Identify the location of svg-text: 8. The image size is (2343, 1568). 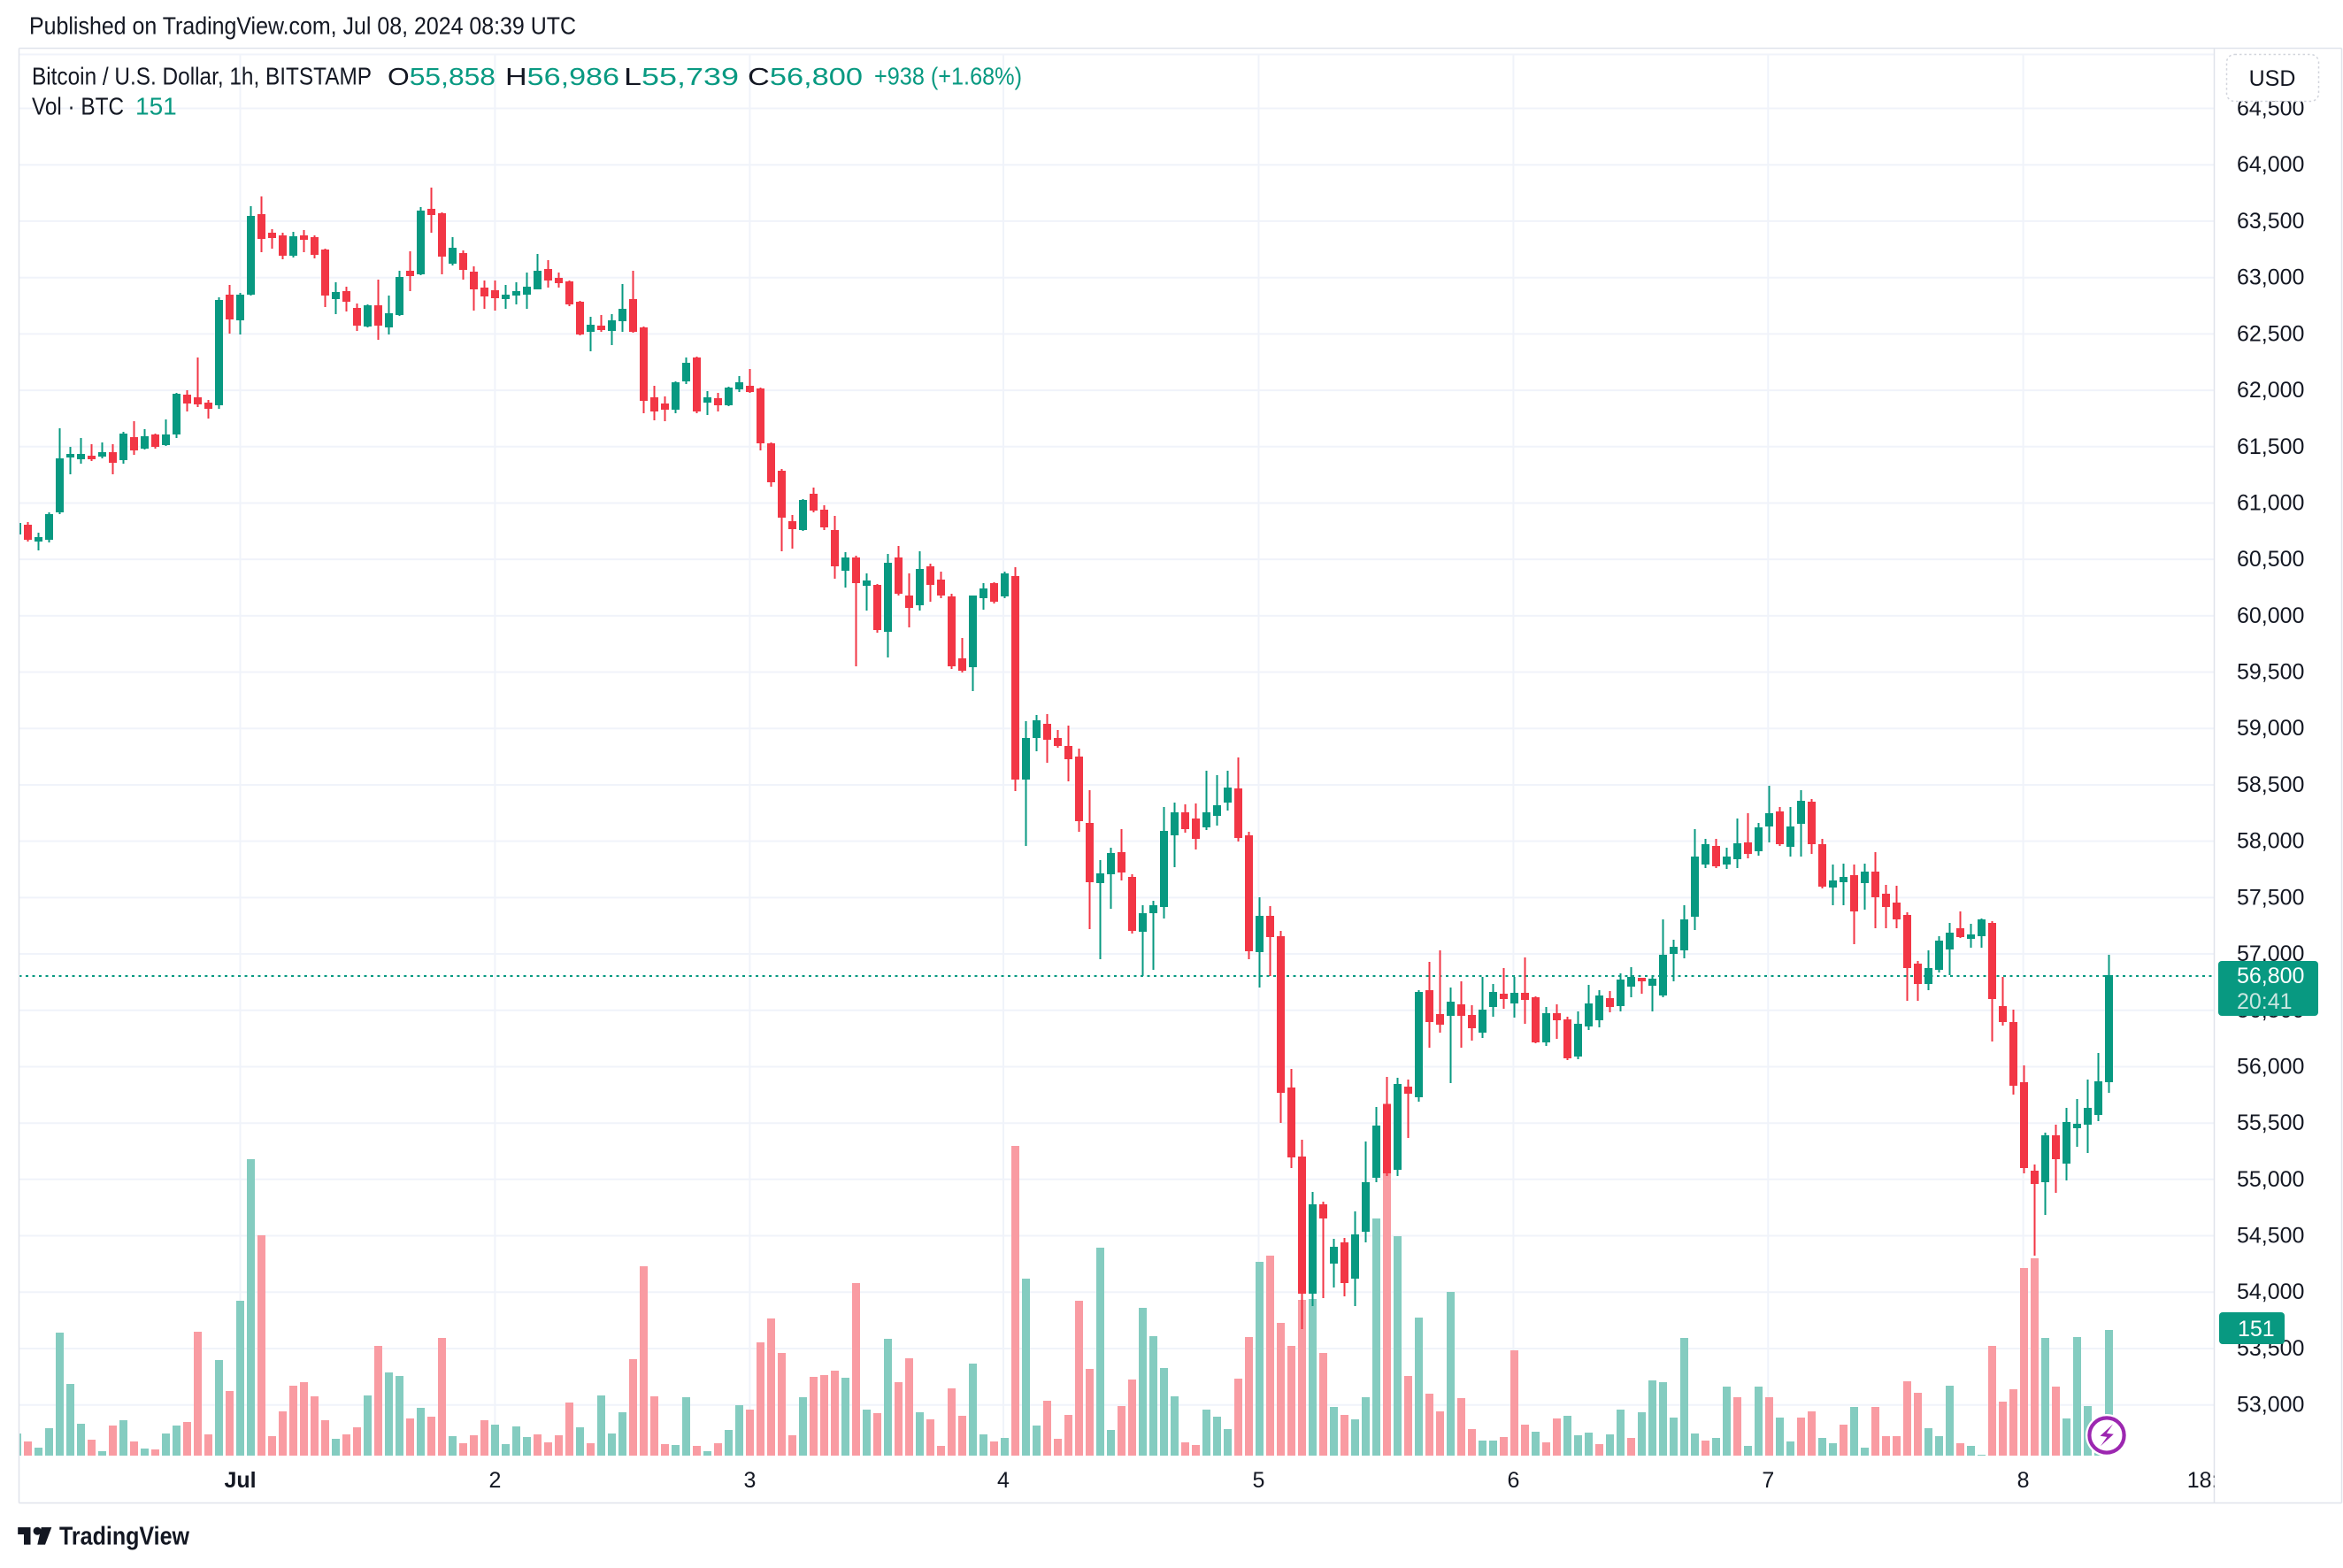
(2023, 1480).